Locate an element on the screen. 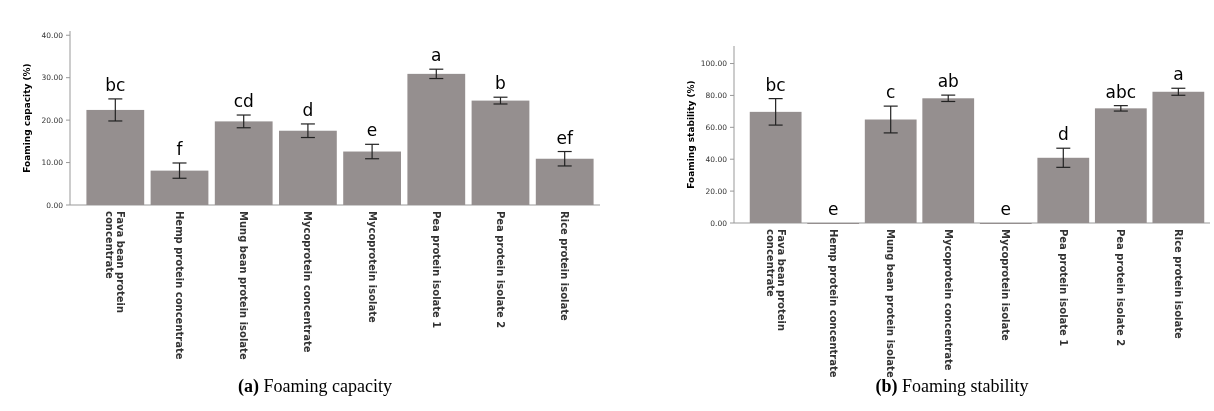 Image resolution: width=1214 pixels, height=411 pixels. annotation: f is located at coordinates (180, 148).